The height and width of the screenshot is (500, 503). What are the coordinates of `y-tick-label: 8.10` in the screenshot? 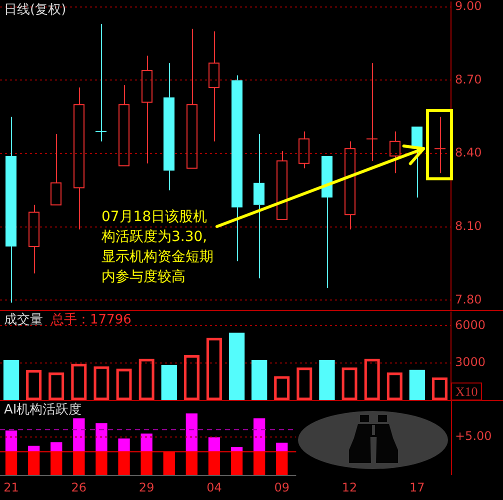 It's located at (468, 226).